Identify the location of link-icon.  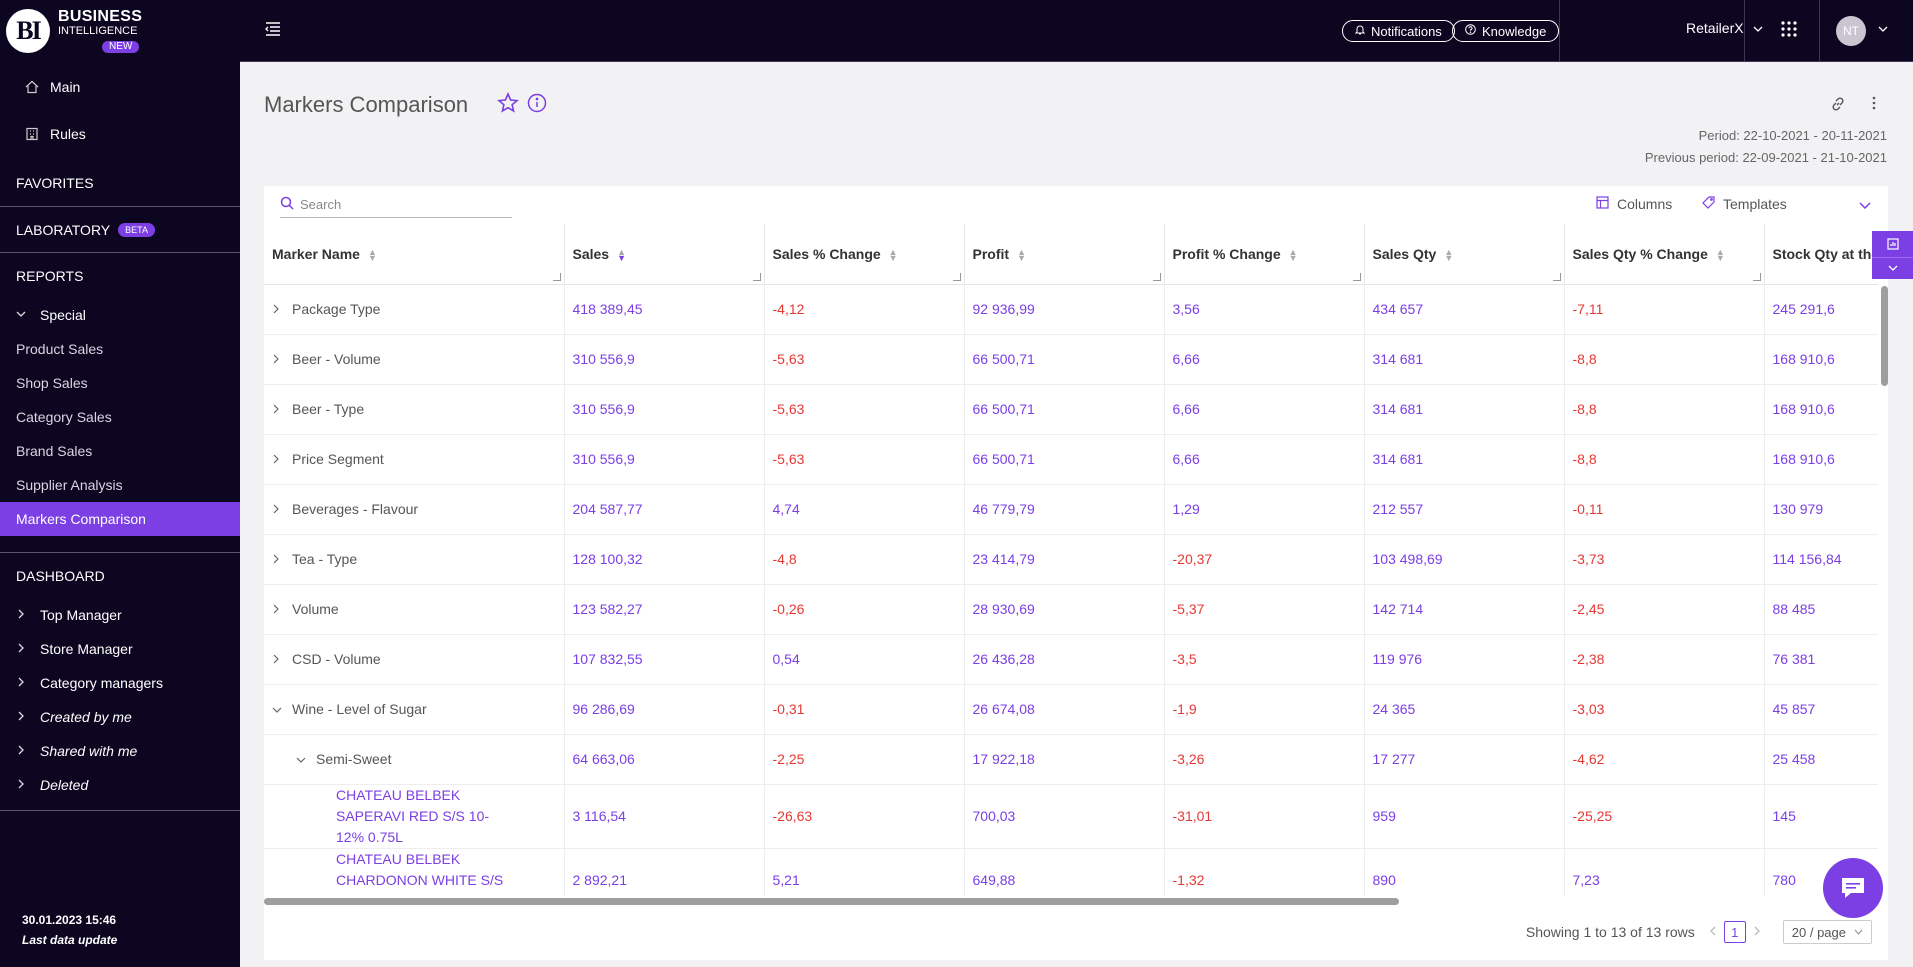
(1838, 104).